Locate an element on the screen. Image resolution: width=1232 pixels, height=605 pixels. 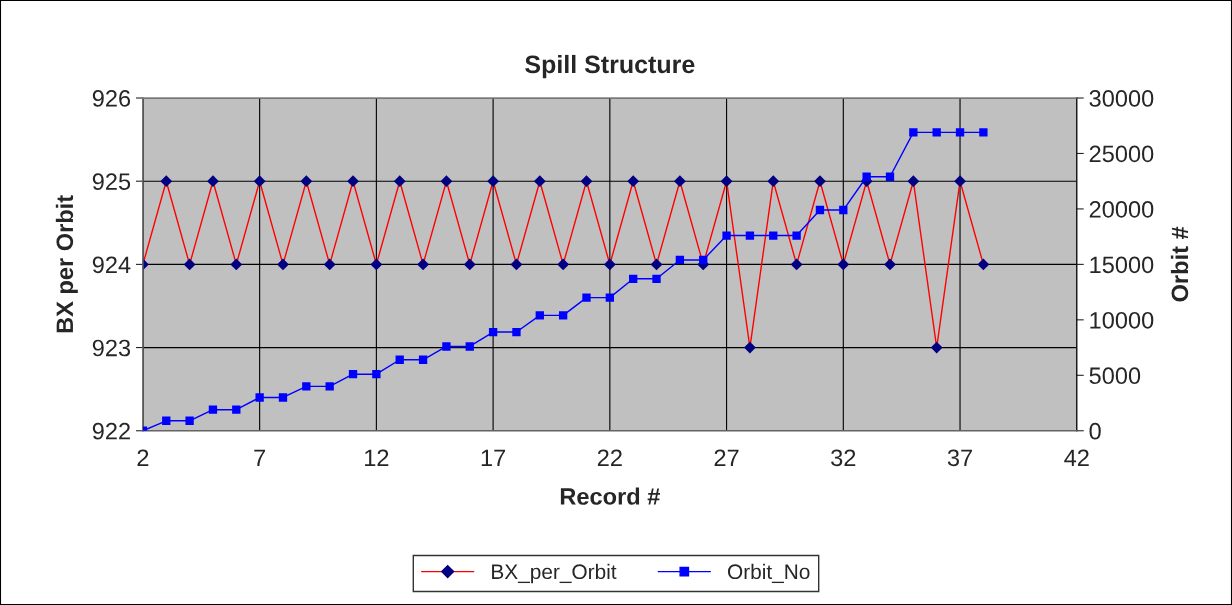
y-tick-label: 922 is located at coordinates (111, 431).